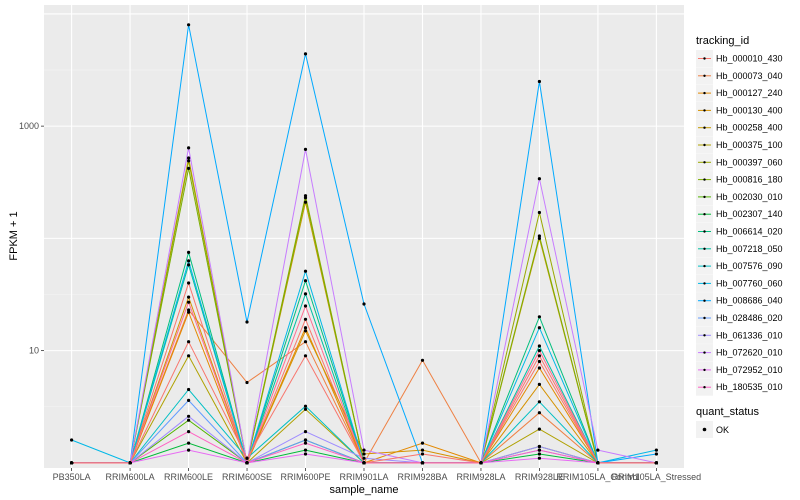 The image size is (800, 500). Describe the element at coordinates (247, 477) in the screenshot. I see `x-tick-label: RRIM600SE` at that location.